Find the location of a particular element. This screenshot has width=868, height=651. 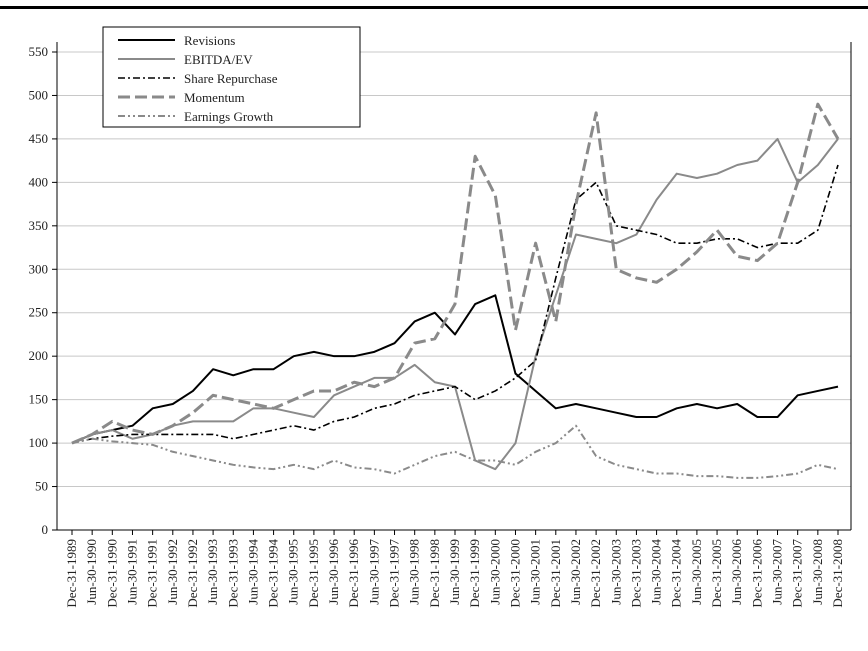

y-tick-label: 350 is located at coordinates (39, 225).